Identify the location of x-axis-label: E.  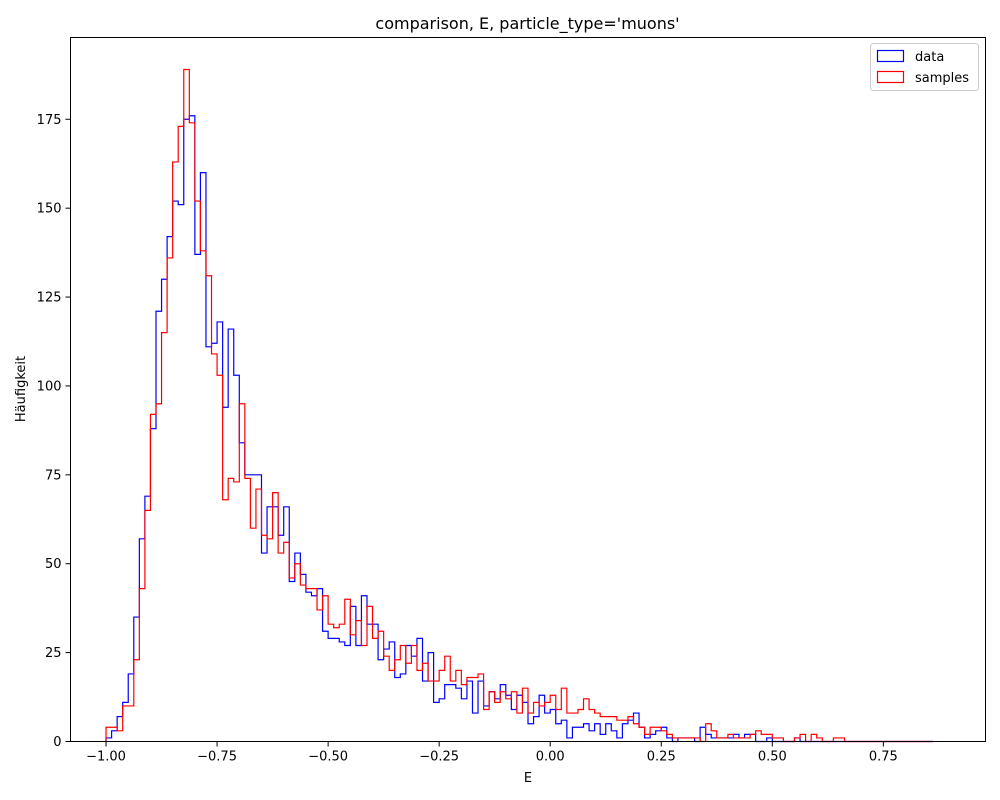
(528, 778).